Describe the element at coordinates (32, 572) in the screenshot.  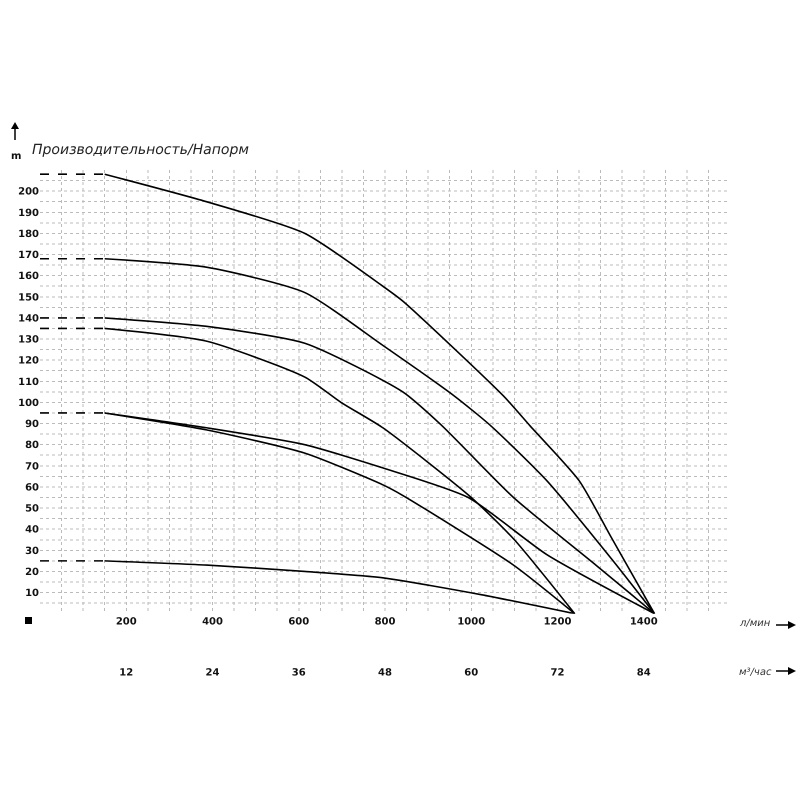
I see `y-tick-label: 20` at that location.